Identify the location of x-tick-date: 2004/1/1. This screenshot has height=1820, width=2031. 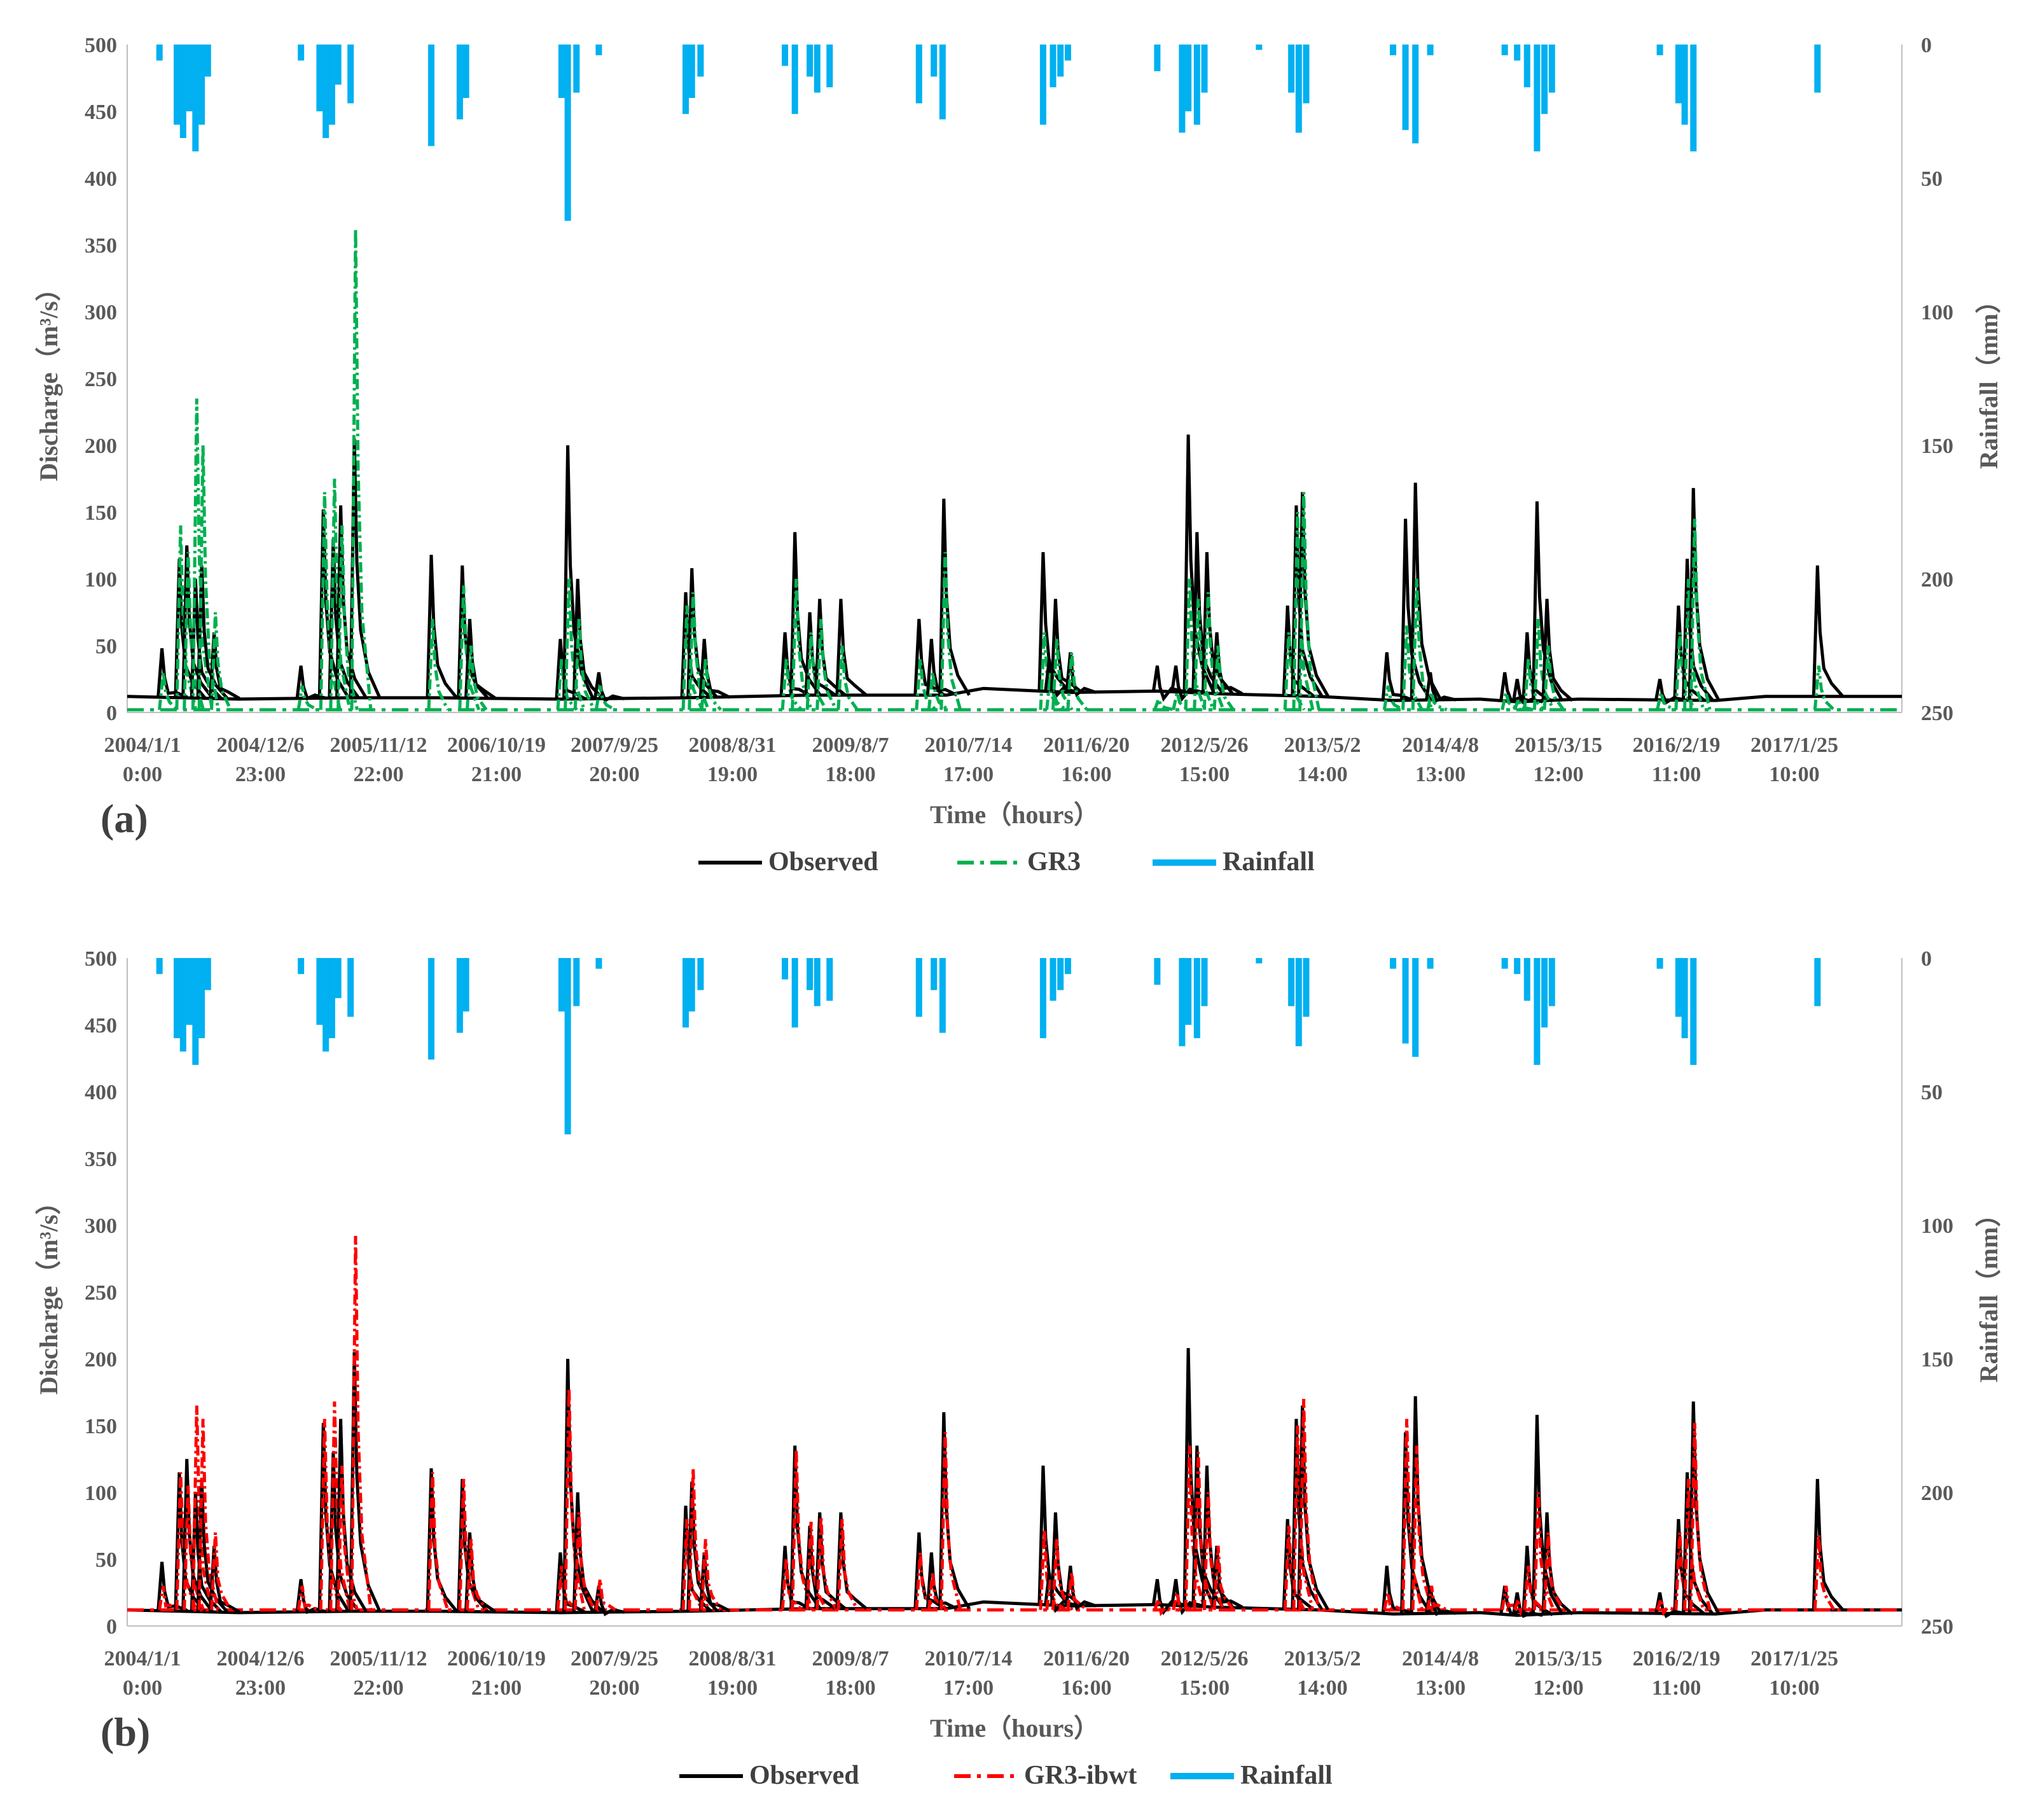
(142, 745).